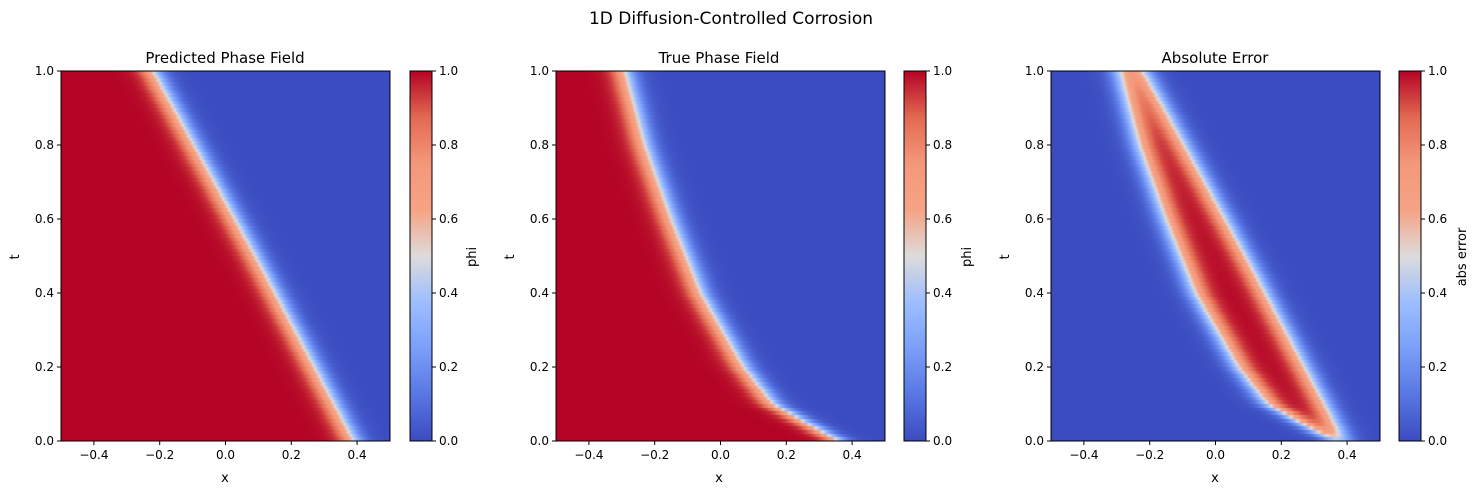  What do you see at coordinates (1462, 256) in the screenshot?
I see `colorbar-label: abs error` at bounding box center [1462, 256].